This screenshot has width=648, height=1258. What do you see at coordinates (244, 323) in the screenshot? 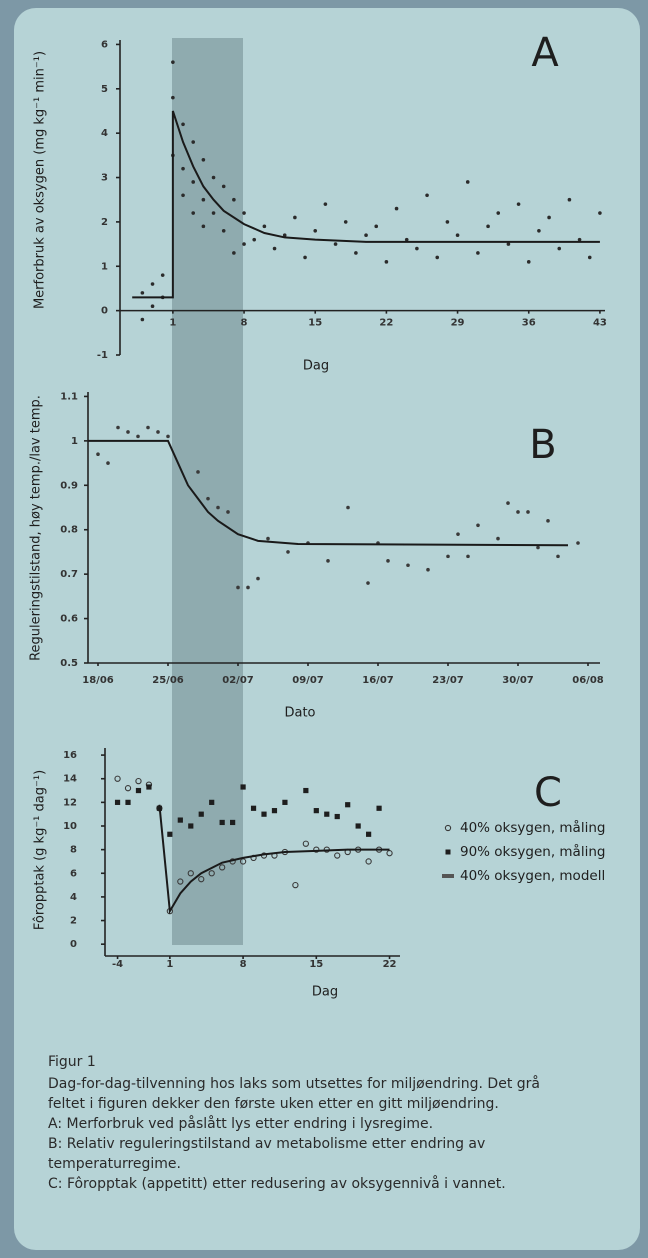
I see `x-tick-label: 8` at bounding box center [244, 323].